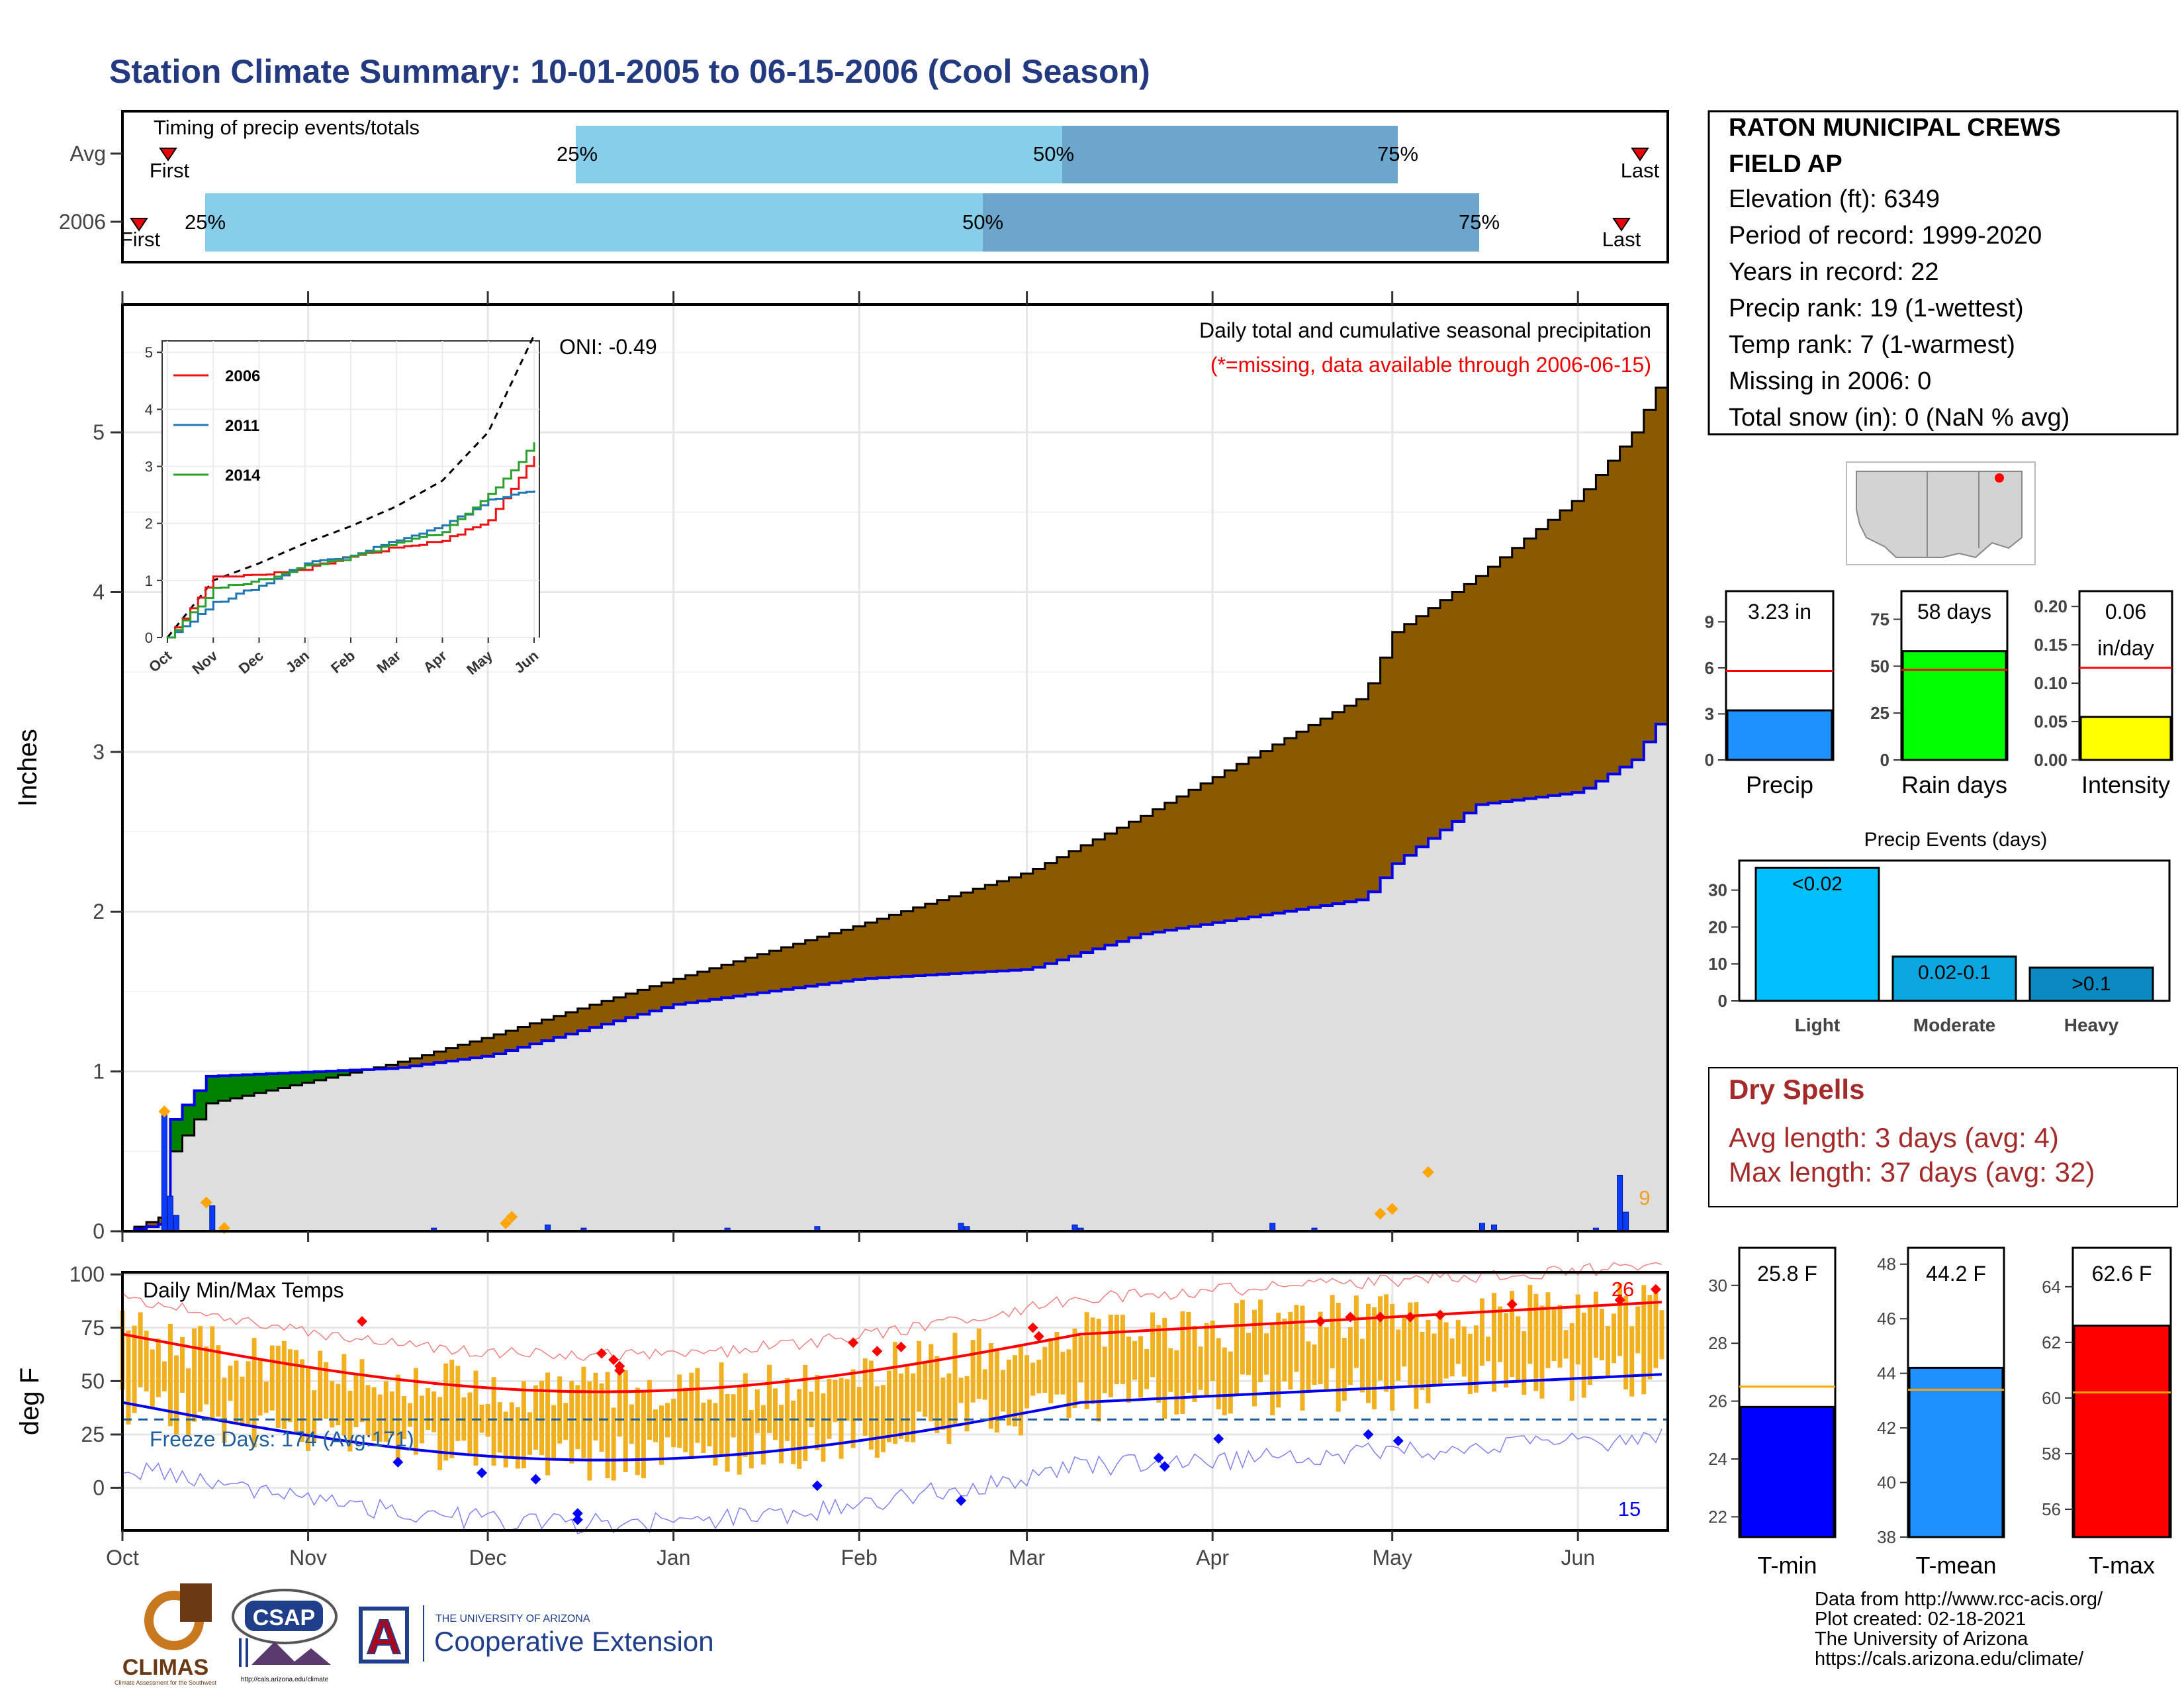  Describe the element at coordinates (30, 1401) in the screenshot. I see `temp-ylabel: deg F` at that location.